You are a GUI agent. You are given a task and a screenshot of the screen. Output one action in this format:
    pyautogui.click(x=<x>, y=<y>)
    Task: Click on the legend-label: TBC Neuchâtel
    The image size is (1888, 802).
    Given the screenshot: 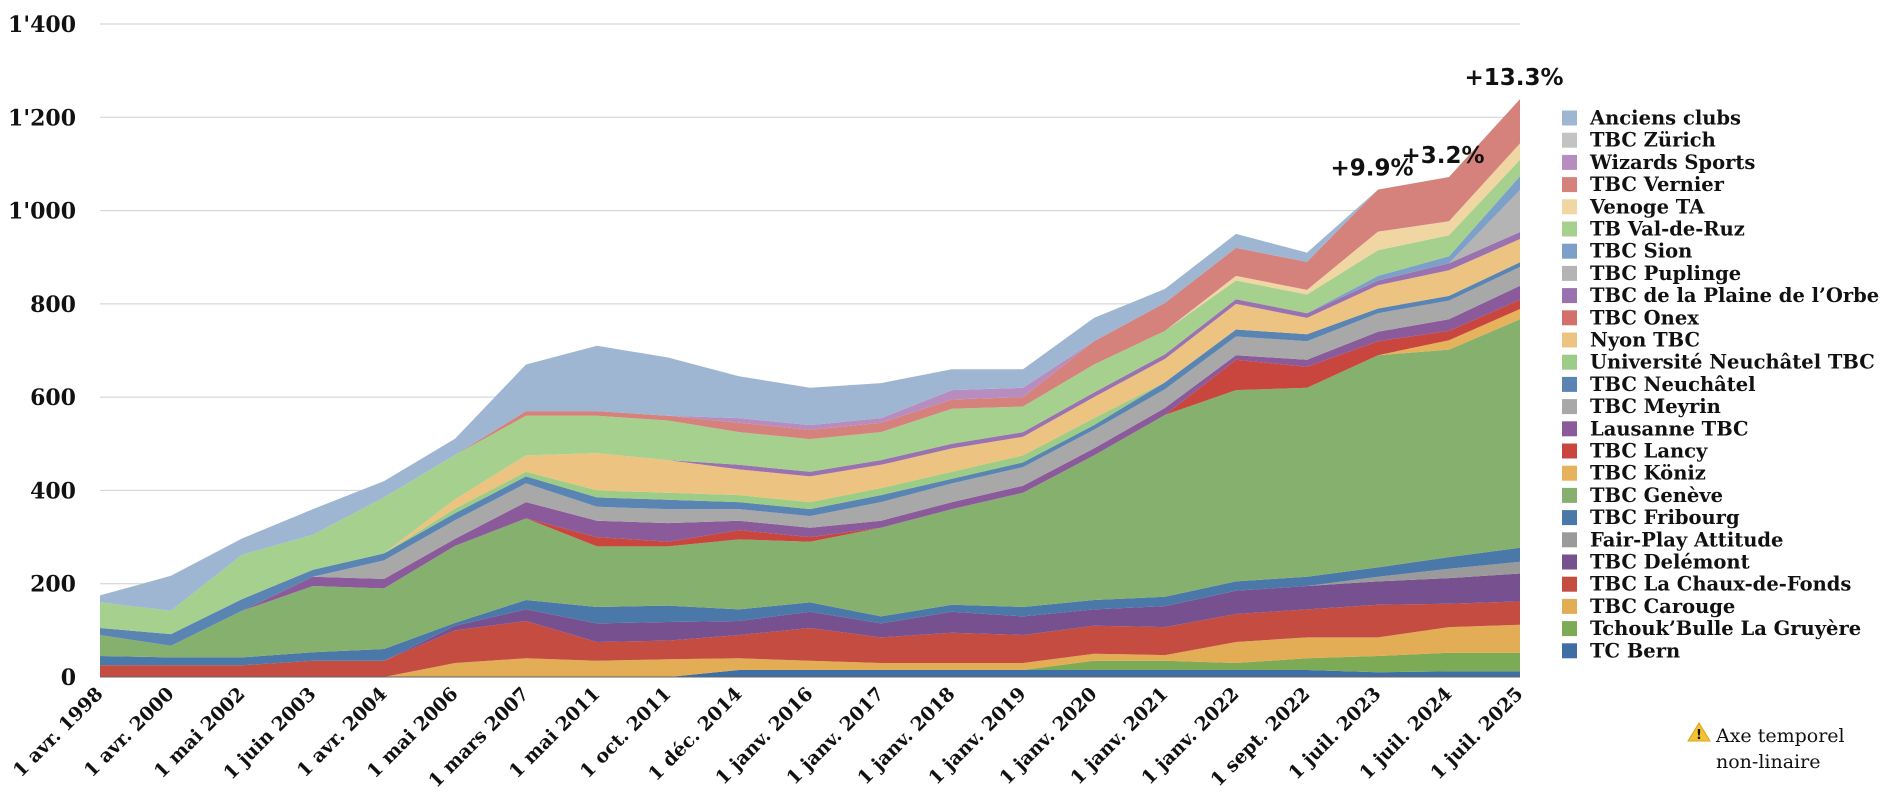 What is the action you would take?
    pyautogui.click(x=1673, y=384)
    